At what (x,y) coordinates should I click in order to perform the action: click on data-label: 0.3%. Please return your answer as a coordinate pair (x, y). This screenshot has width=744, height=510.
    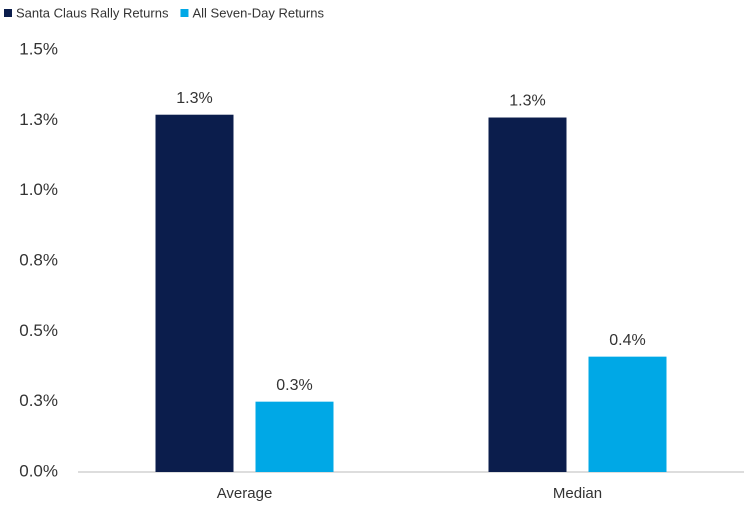
    Looking at the image, I should click on (294, 385).